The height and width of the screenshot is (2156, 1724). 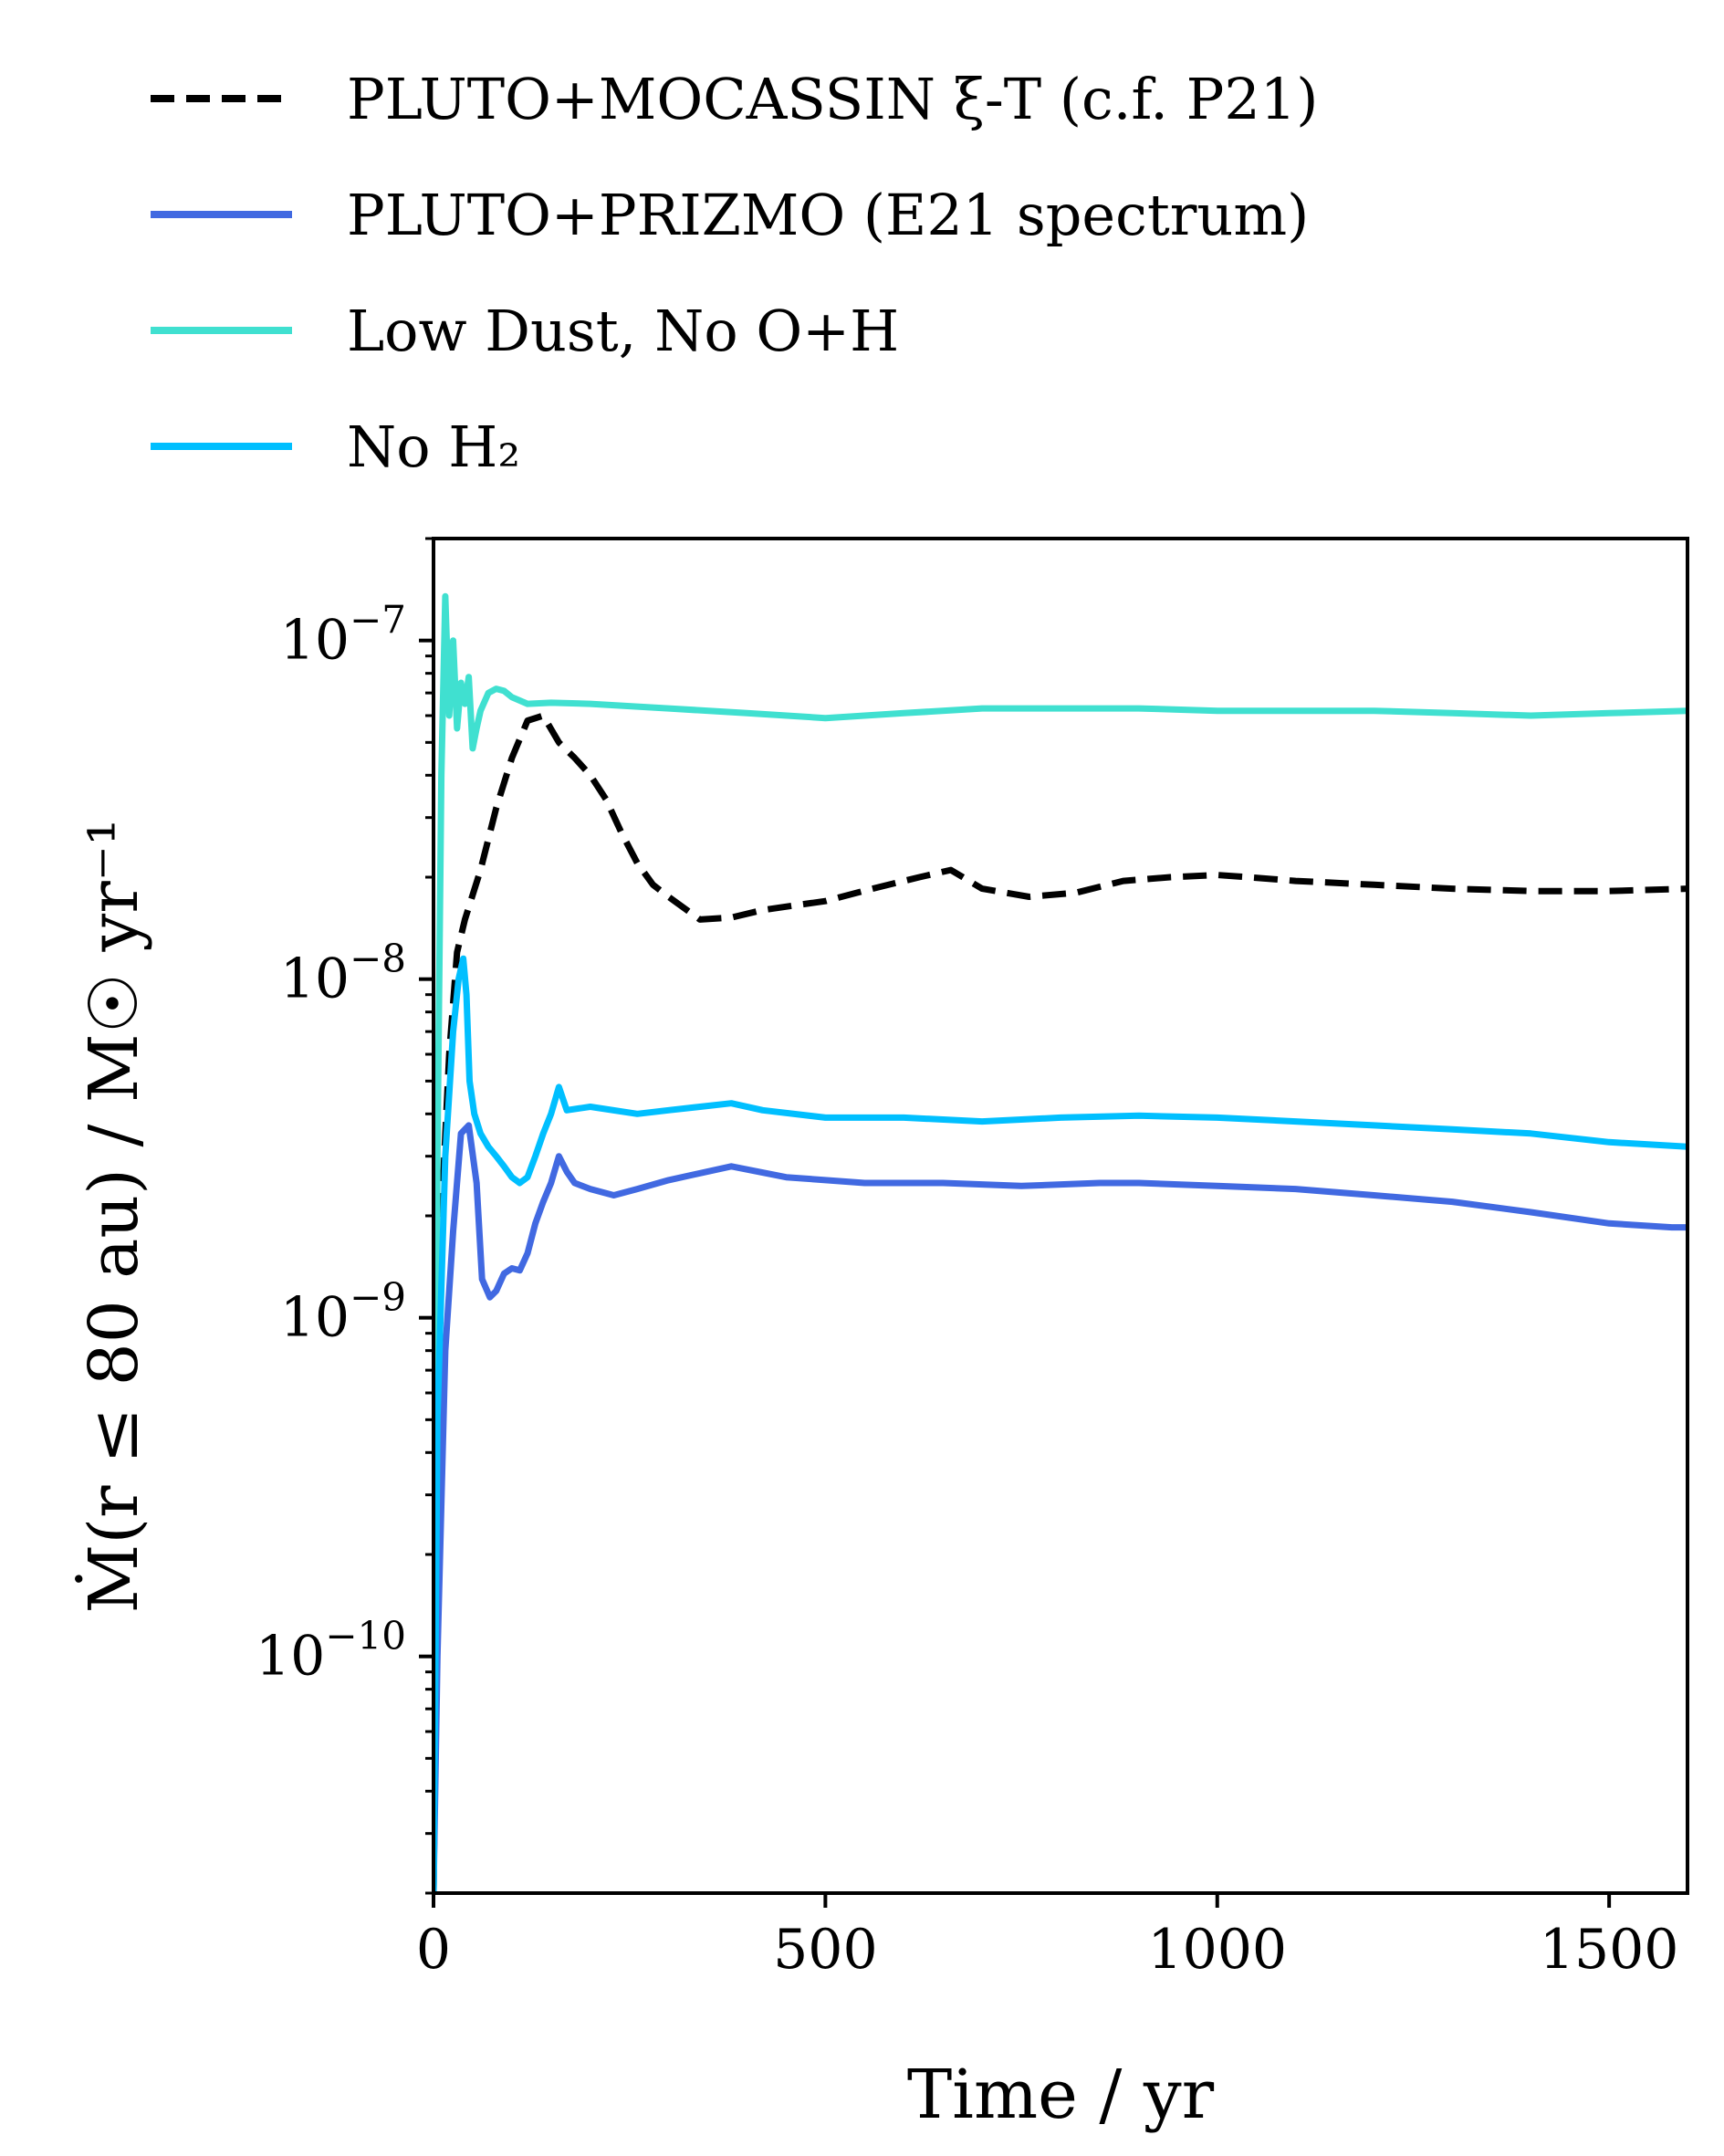 I want to click on x-tick-label: 1500, so click(x=1609, y=1950).